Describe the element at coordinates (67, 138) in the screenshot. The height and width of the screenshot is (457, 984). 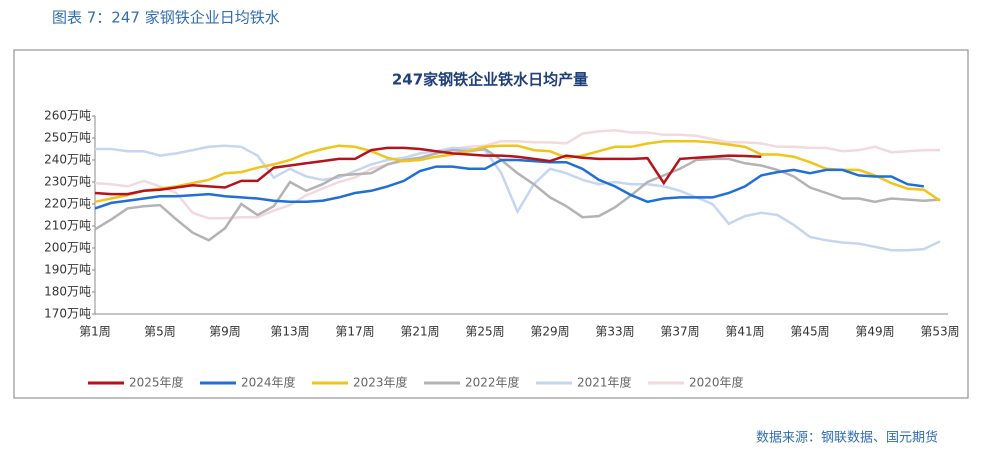
I see `y-tick-label: 250万吨` at that location.